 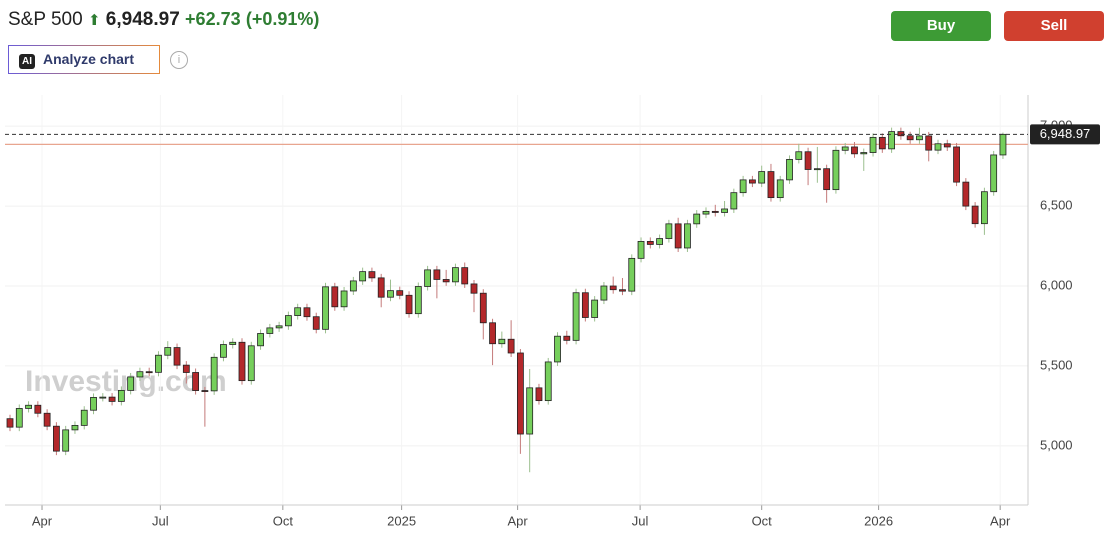 I want to click on last-price-label: 6,948.97, so click(x=1065, y=133).